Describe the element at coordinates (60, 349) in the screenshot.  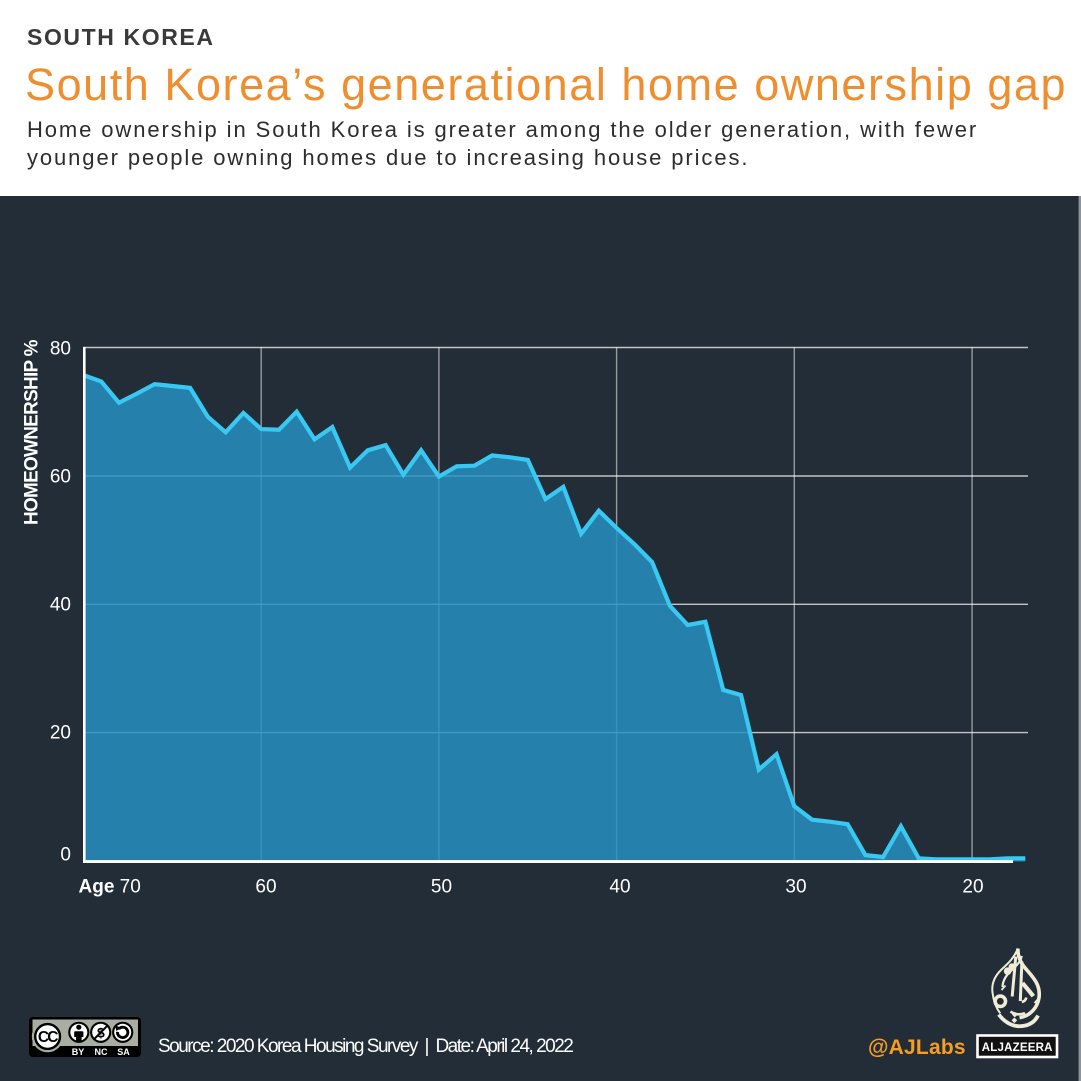
I see `svg-text: 80` at that location.